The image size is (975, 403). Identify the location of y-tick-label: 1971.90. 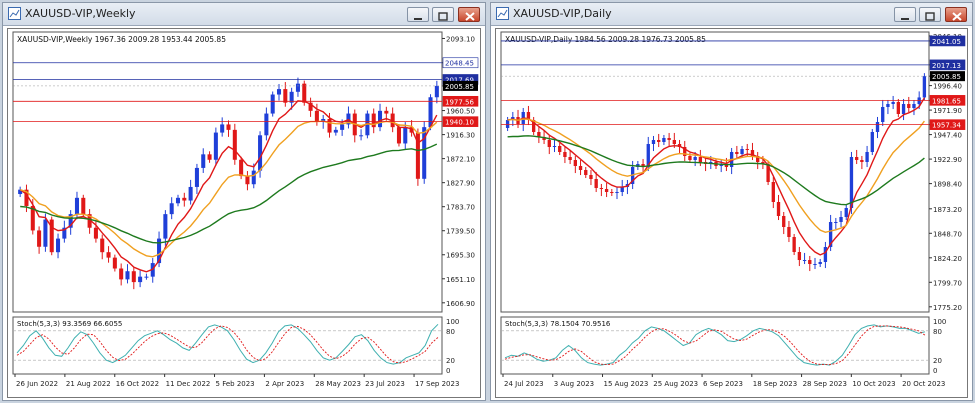
(947, 111).